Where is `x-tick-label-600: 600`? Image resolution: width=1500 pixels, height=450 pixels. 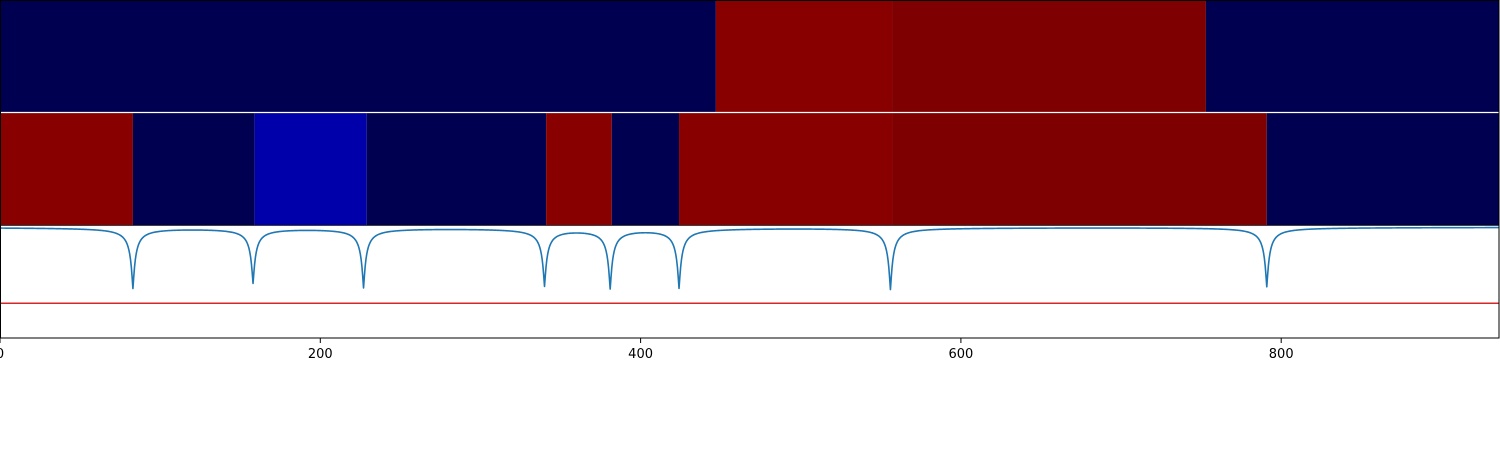 x-tick-label-600: 600 is located at coordinates (960, 354).